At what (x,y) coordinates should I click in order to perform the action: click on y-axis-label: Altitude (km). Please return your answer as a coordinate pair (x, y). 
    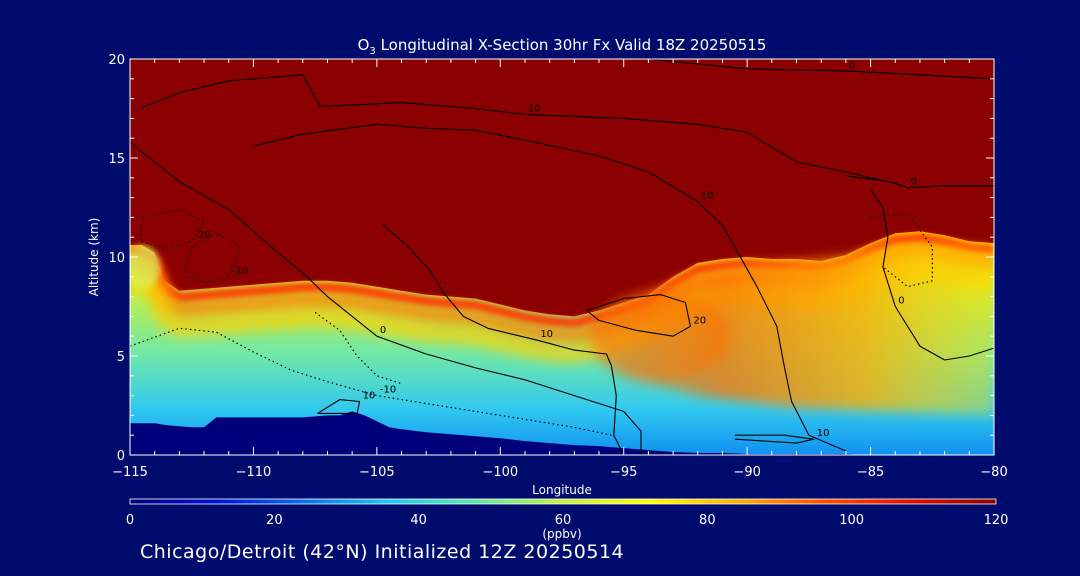
    Looking at the image, I should click on (94, 257).